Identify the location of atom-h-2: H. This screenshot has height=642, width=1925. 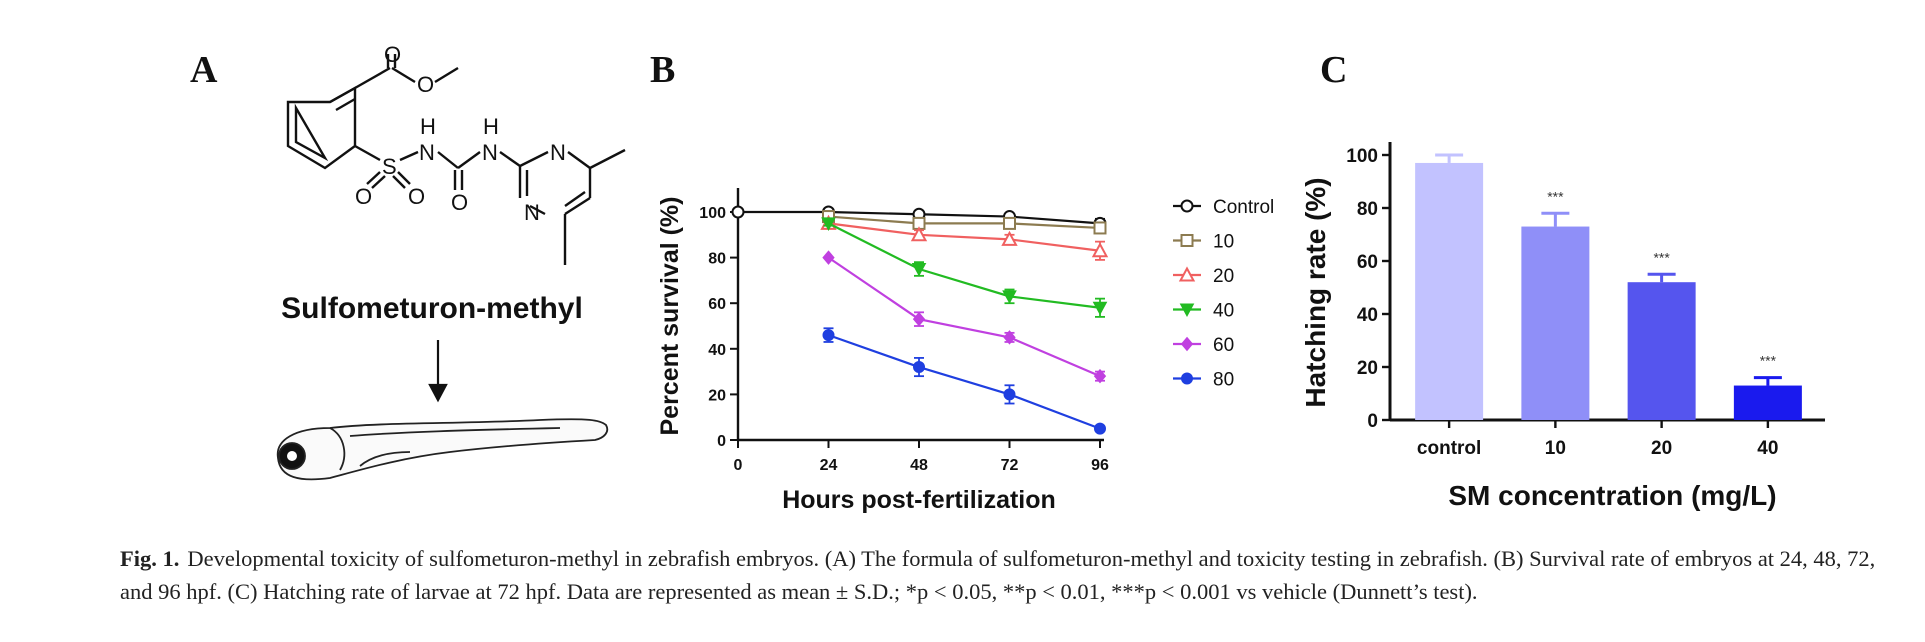
(491, 126).